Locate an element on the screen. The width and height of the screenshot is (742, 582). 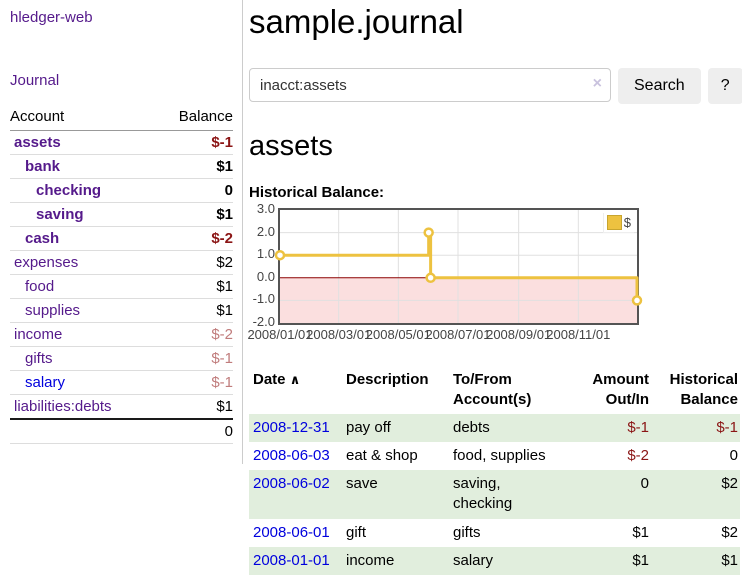
account-row: expenses $2 is located at coordinates (121, 262).